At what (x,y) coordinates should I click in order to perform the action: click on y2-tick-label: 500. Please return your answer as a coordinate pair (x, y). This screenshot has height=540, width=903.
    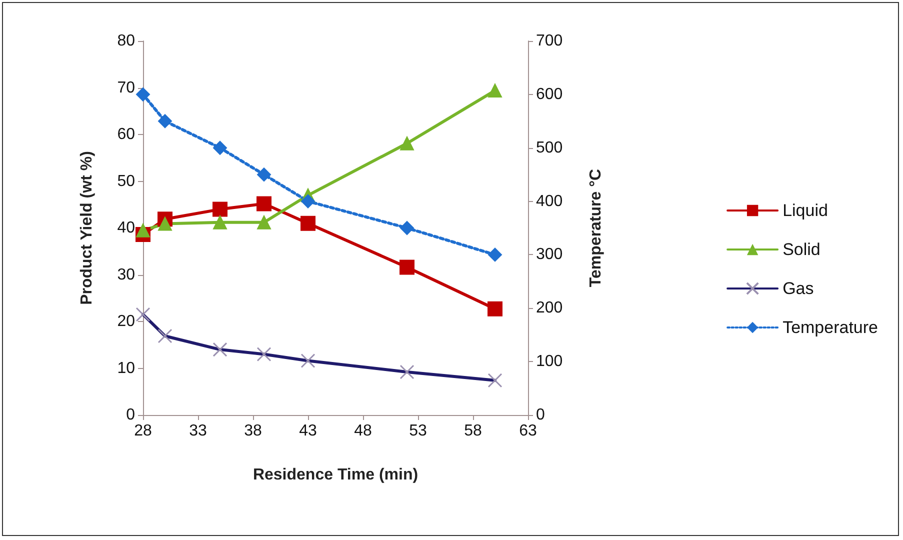
    Looking at the image, I should click on (549, 147).